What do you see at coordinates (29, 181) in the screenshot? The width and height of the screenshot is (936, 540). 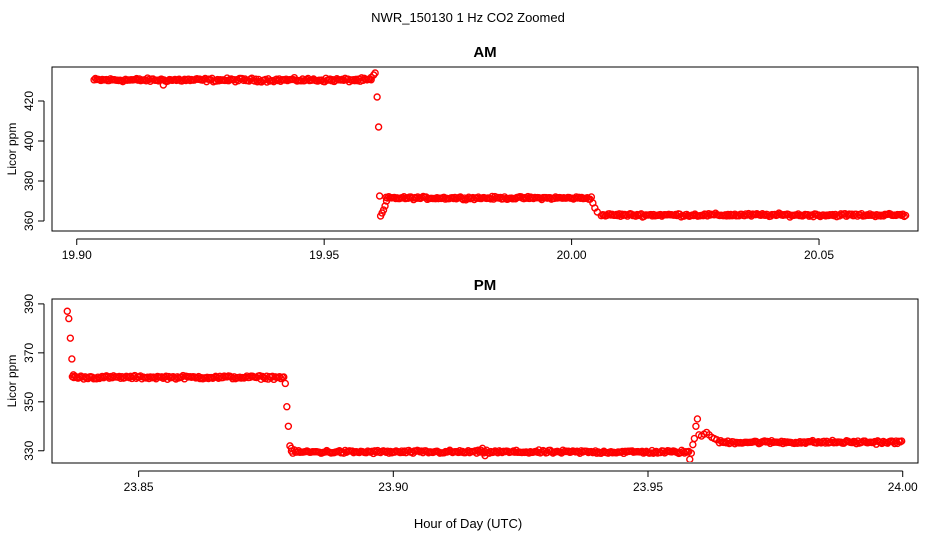 I see `y-tick-label: 380` at bounding box center [29, 181].